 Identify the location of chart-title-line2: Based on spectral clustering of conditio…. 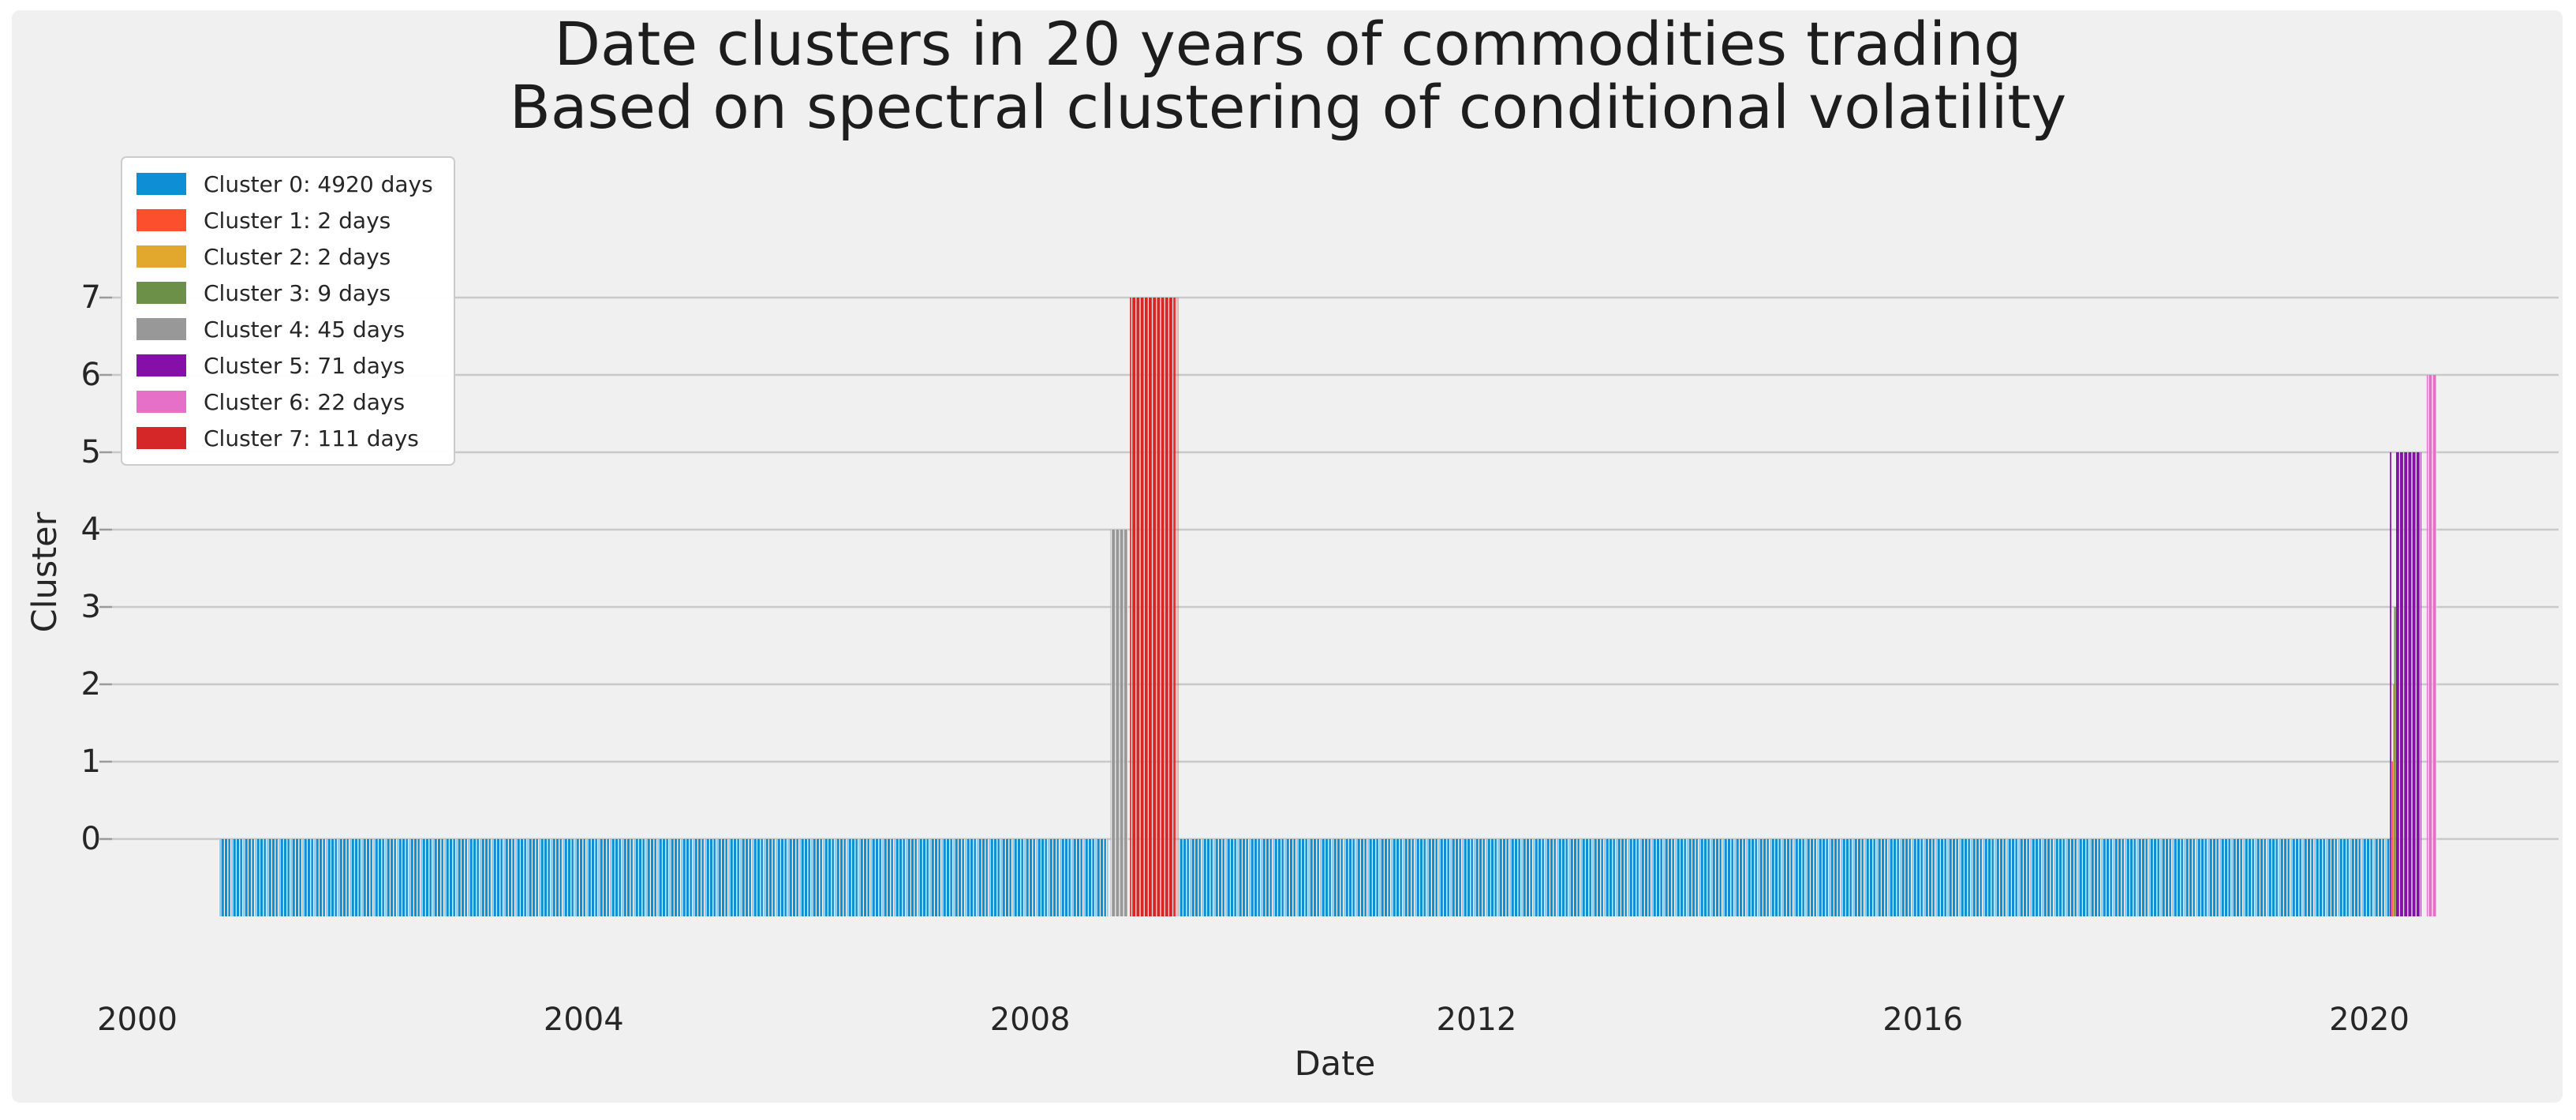
(1288, 107).